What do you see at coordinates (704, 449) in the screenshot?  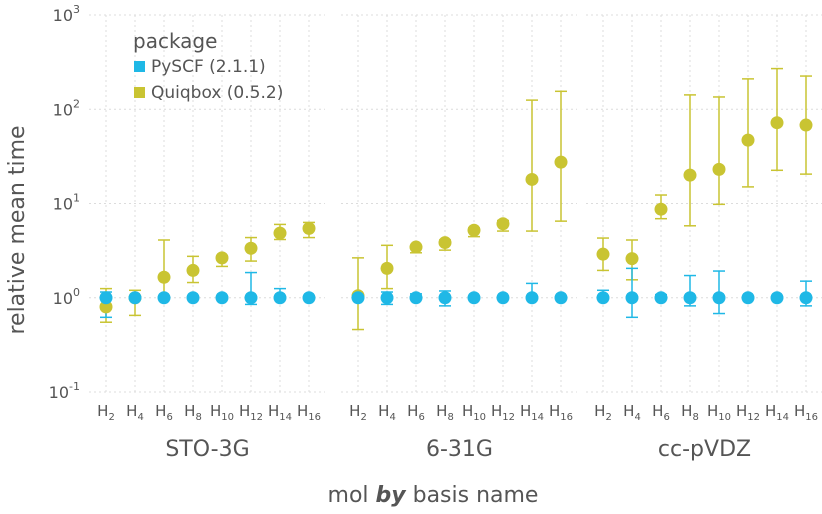 I see `panel-label: cc-pVDZ` at bounding box center [704, 449].